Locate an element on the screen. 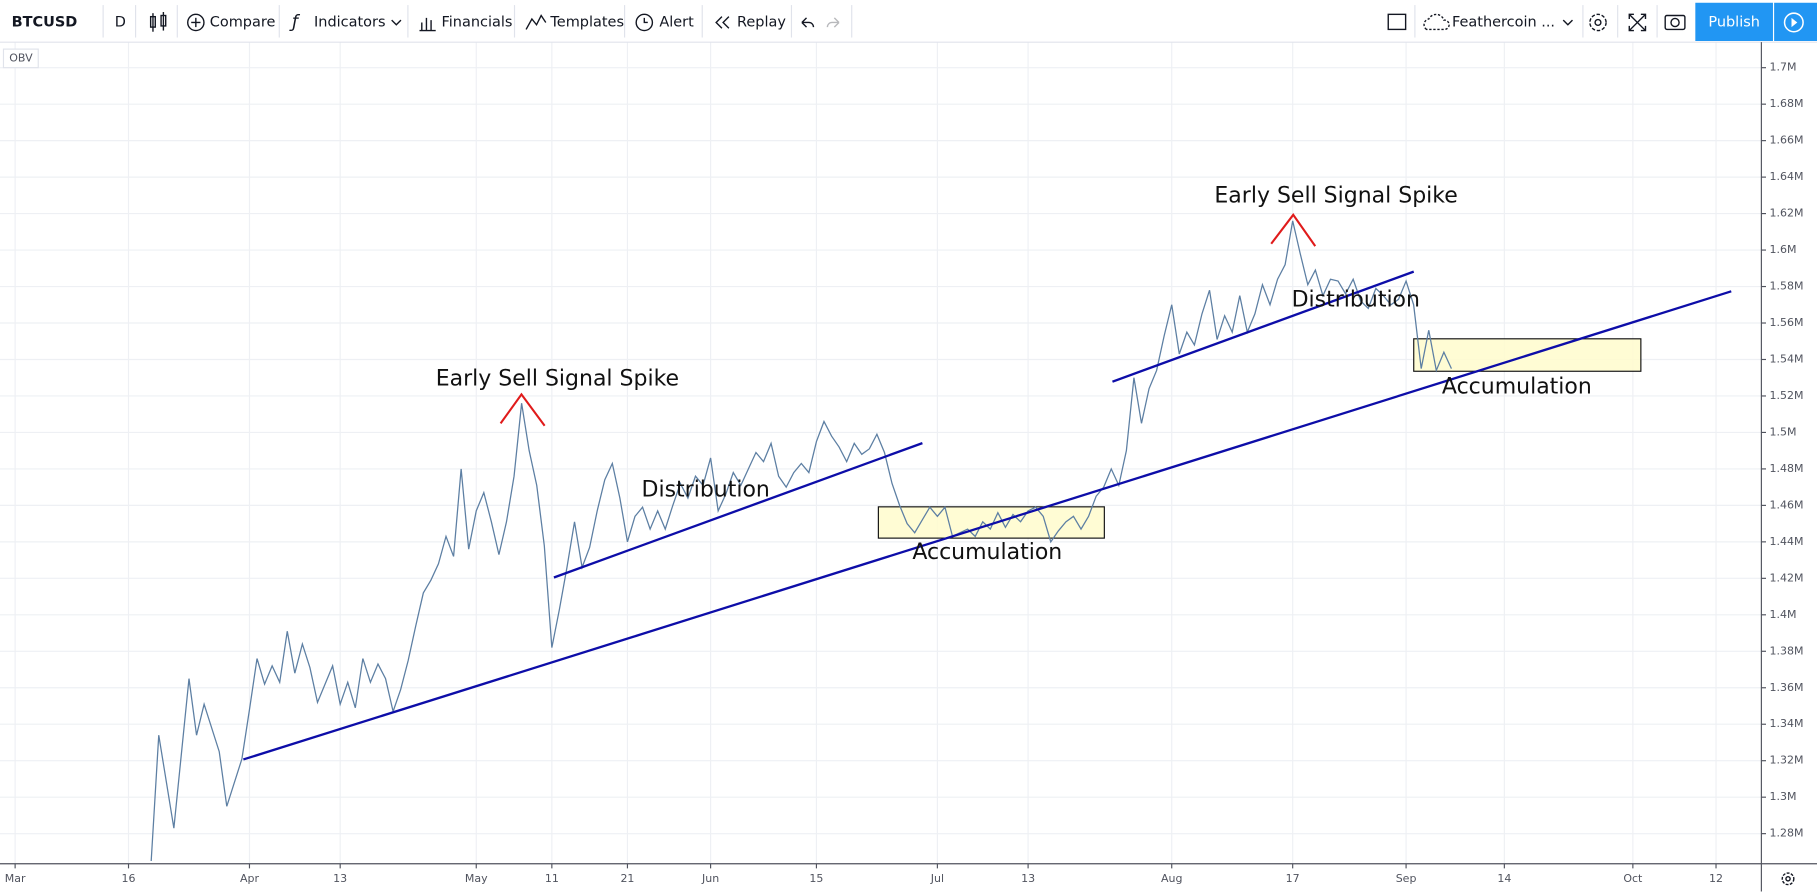 The width and height of the screenshot is (1817, 892). stream-icon is located at coordinates (1793, 22).